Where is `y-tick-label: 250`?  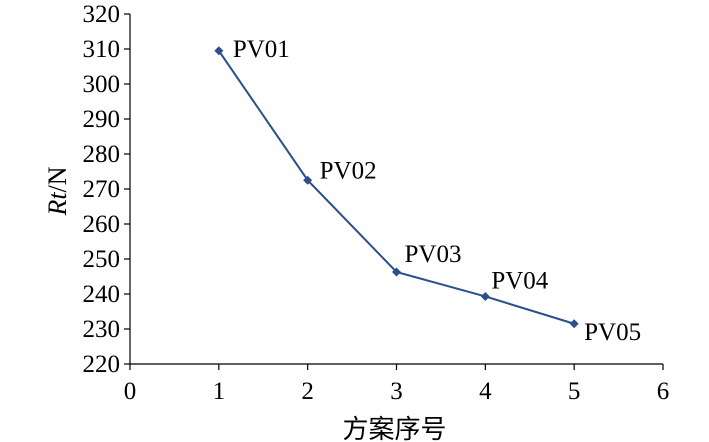 y-tick-label: 250 is located at coordinates (102, 259).